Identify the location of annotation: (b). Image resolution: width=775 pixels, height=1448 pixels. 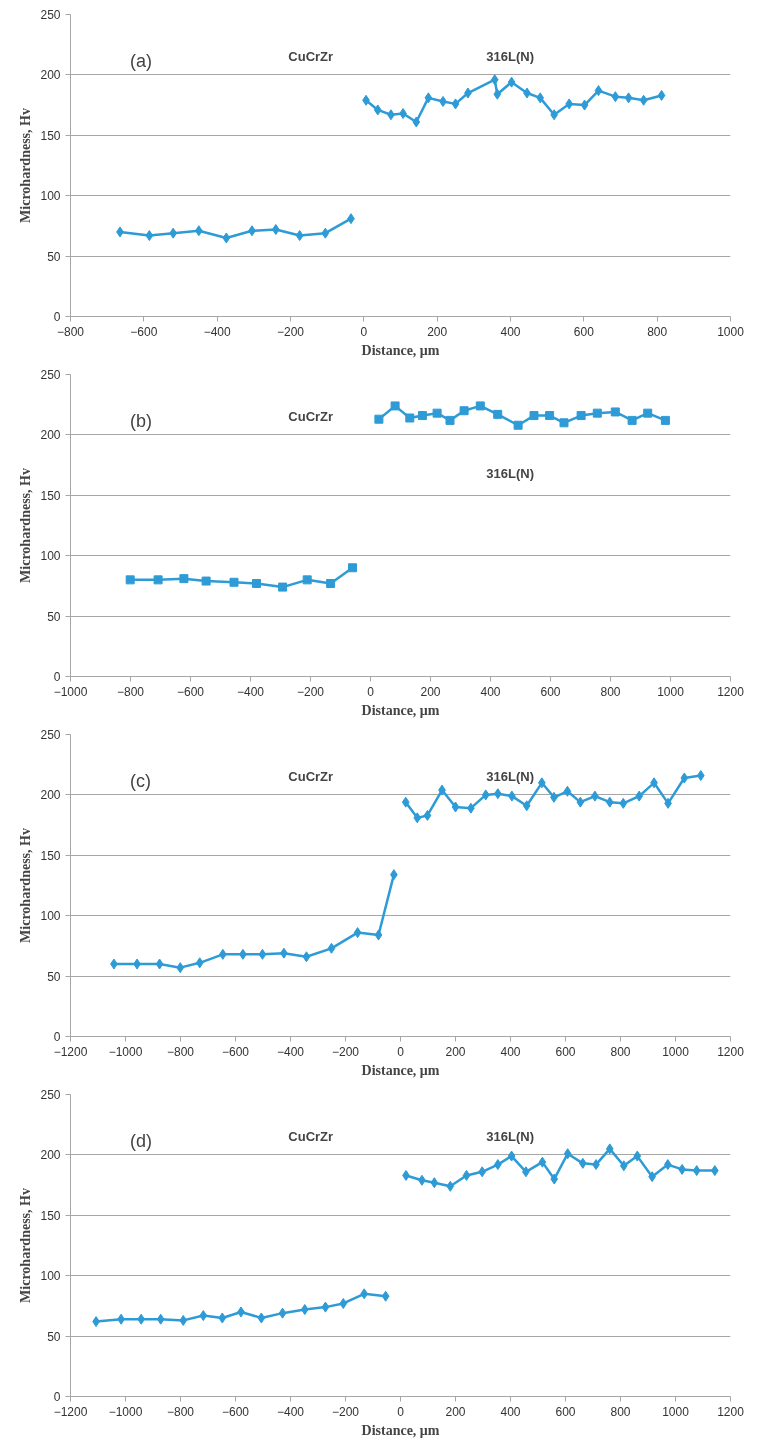
(140, 420).